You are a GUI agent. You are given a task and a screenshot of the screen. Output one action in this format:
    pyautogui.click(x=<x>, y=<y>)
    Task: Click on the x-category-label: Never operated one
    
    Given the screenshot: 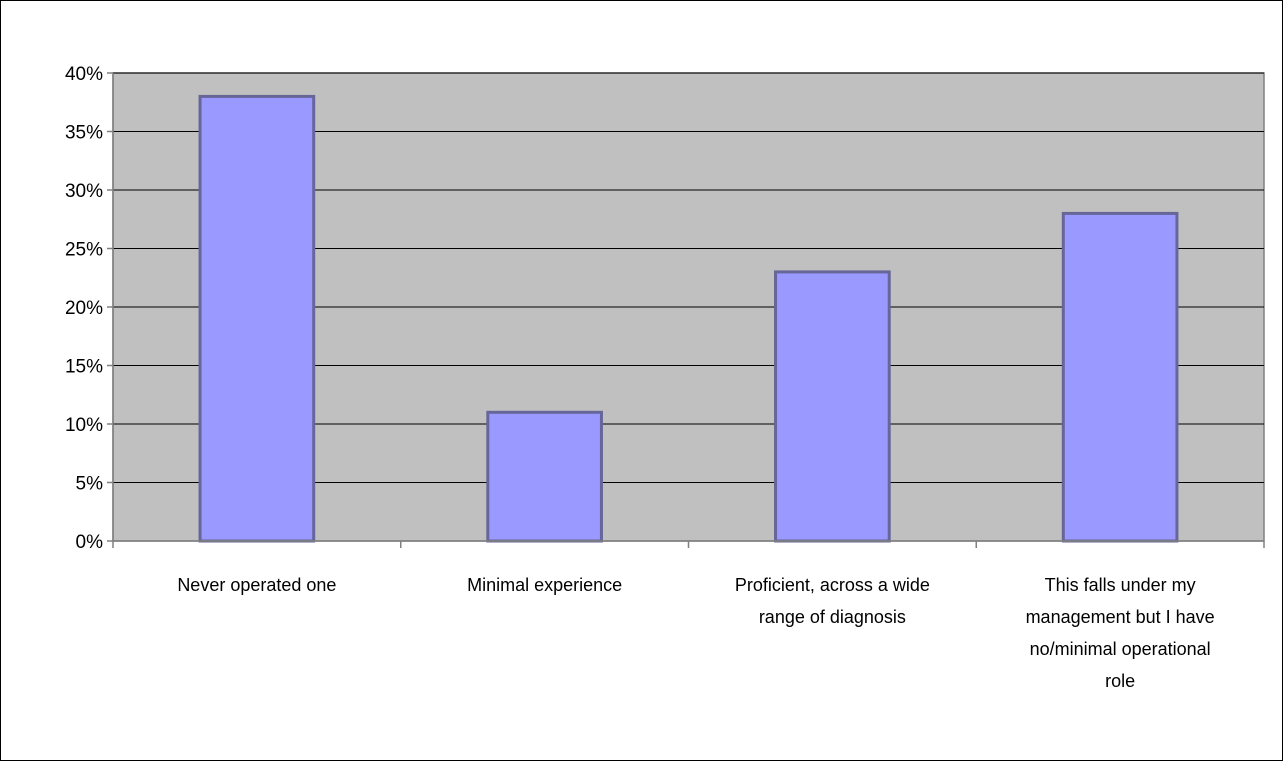 What is the action you would take?
    pyautogui.click(x=256, y=585)
    